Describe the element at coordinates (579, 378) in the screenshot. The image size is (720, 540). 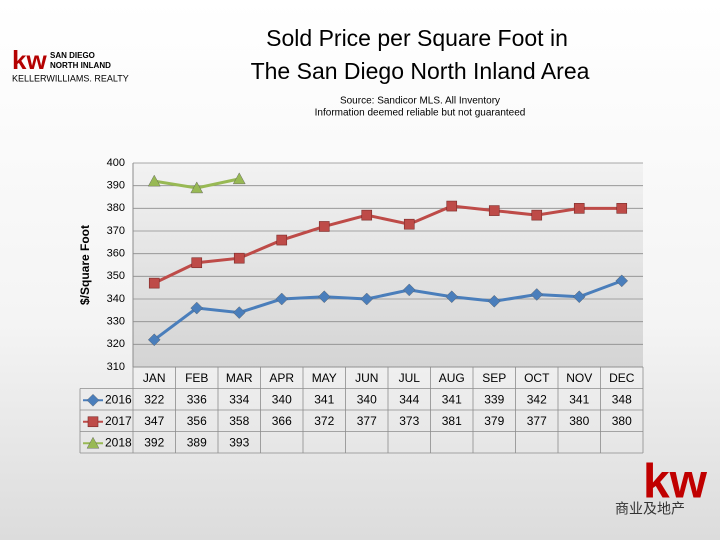
I see `x-tick-label: NOV` at that location.